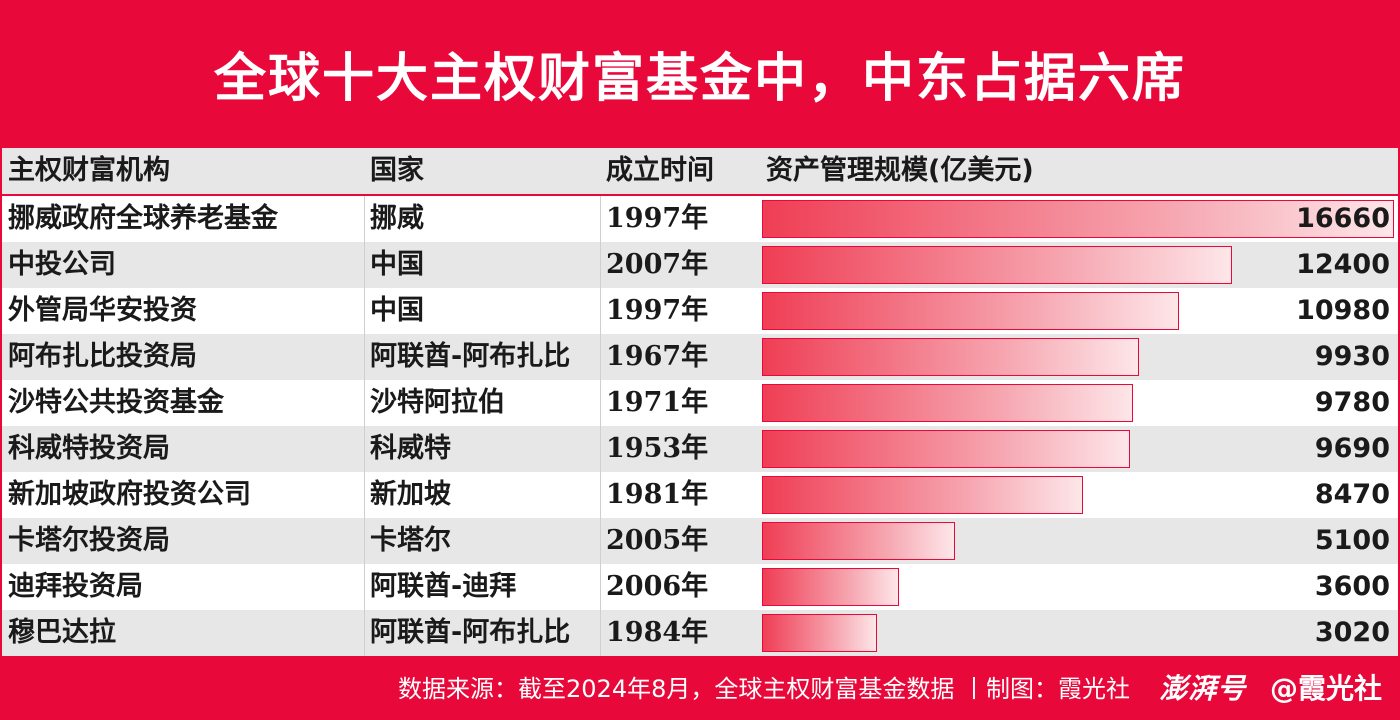 This screenshot has width=1400, height=720. What do you see at coordinates (62, 264) in the screenshot?
I see `institution-name: 中投公司` at bounding box center [62, 264].